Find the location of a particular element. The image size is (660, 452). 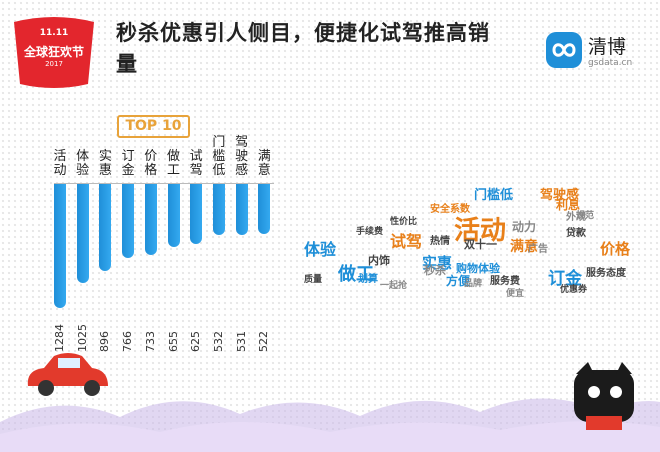

cloud-word: 实惠 is located at coordinates (437, 263).